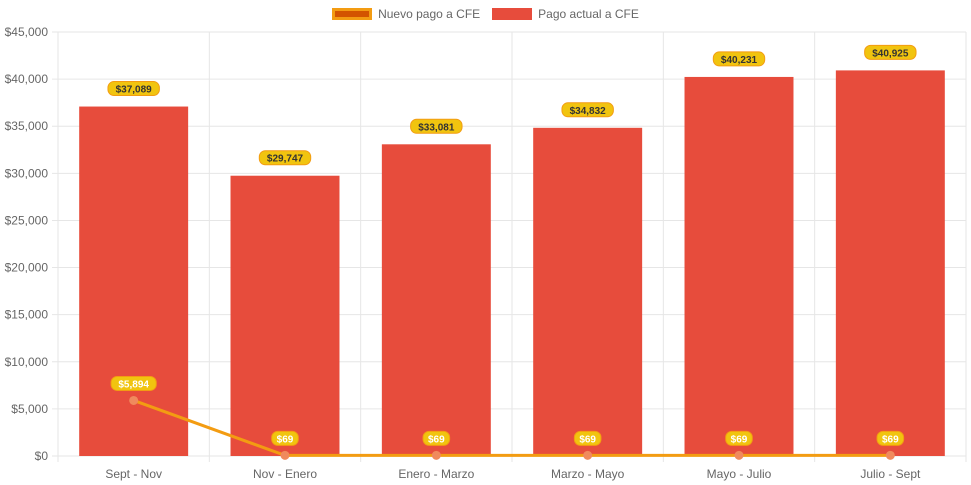 The height and width of the screenshot is (485, 971). What do you see at coordinates (512, 428) in the screenshot?
I see `line-series` at bounding box center [512, 428].